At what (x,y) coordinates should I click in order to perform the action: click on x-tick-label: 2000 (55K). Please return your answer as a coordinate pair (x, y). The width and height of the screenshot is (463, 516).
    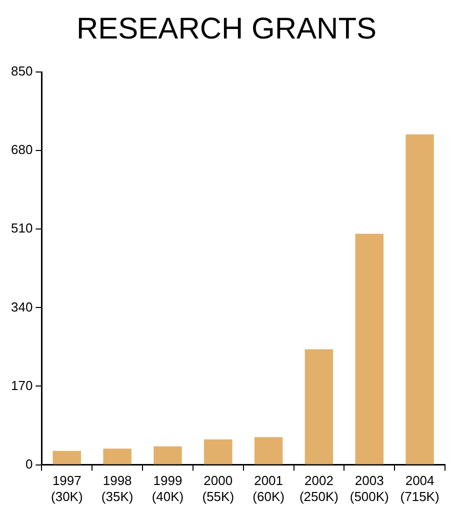
    Looking at the image, I should click on (218, 488).